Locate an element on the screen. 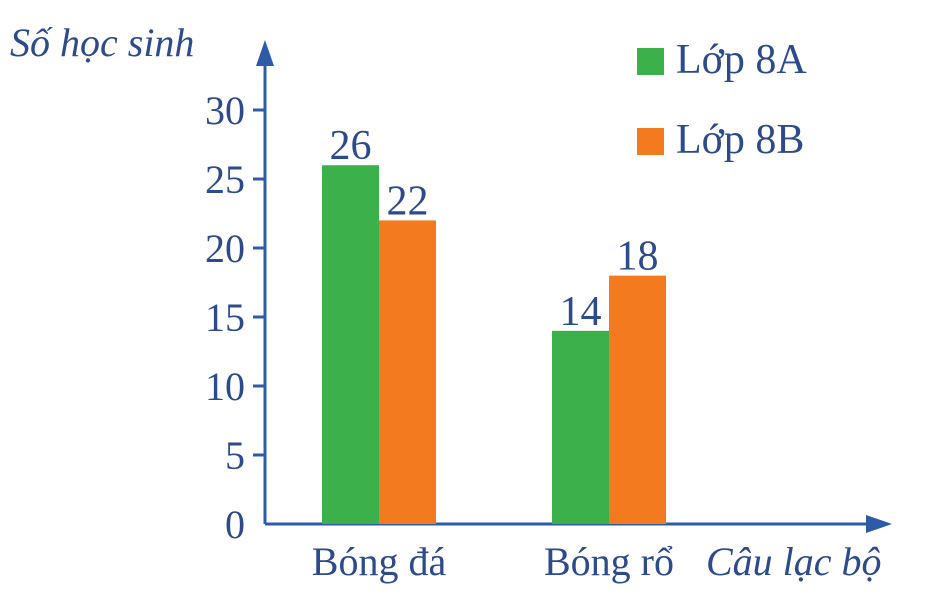  y-tick-label: 10 is located at coordinates (225, 386).